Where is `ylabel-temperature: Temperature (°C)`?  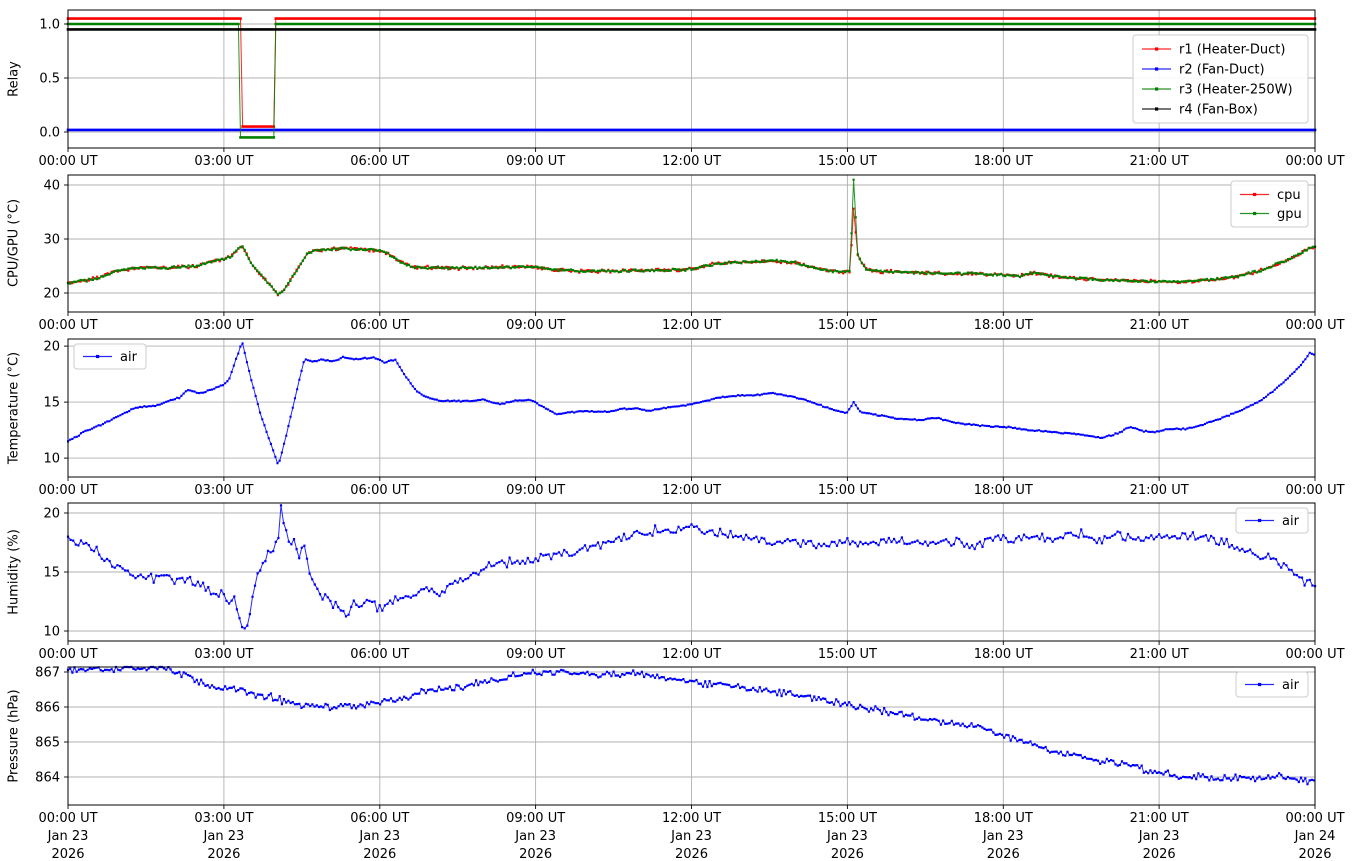
ylabel-temperature: Temperature (°C) is located at coordinates (14, 408).